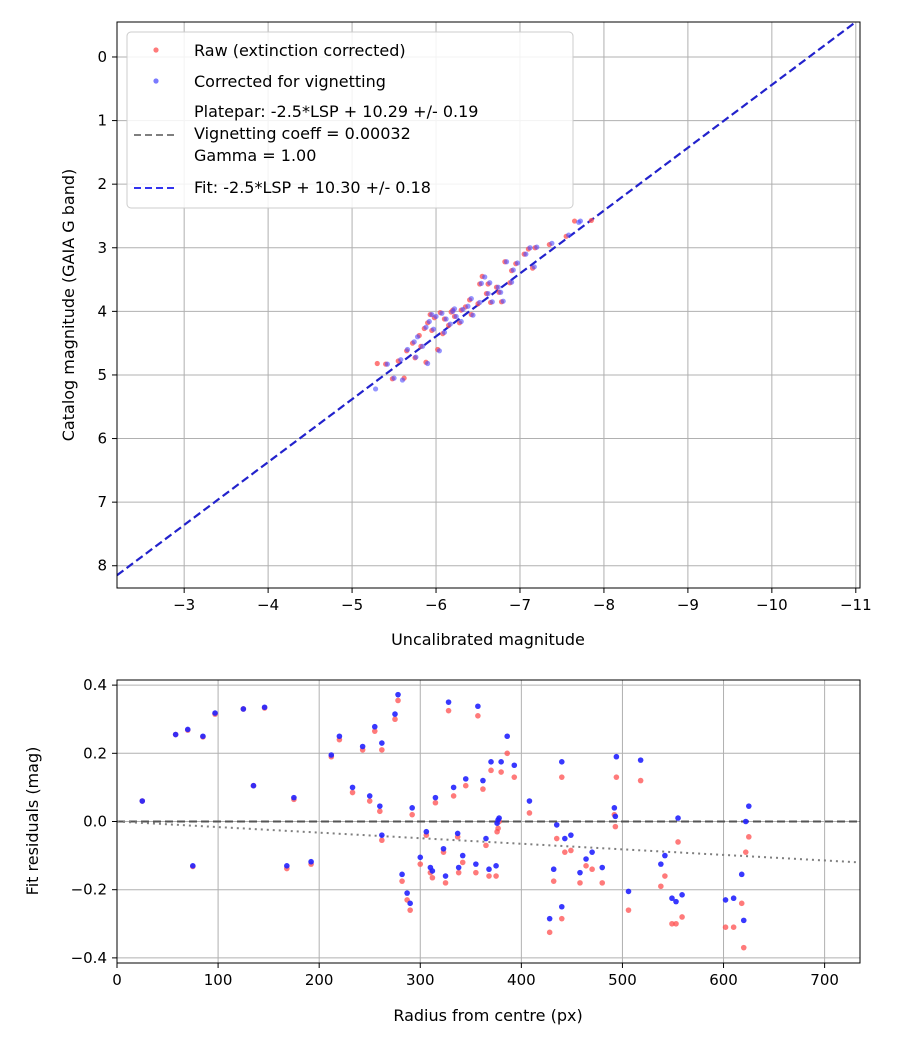 The width and height of the screenshot is (900, 1050). Describe the element at coordinates (102, 502) in the screenshot. I see `top-y-tick-label: 7` at that location.